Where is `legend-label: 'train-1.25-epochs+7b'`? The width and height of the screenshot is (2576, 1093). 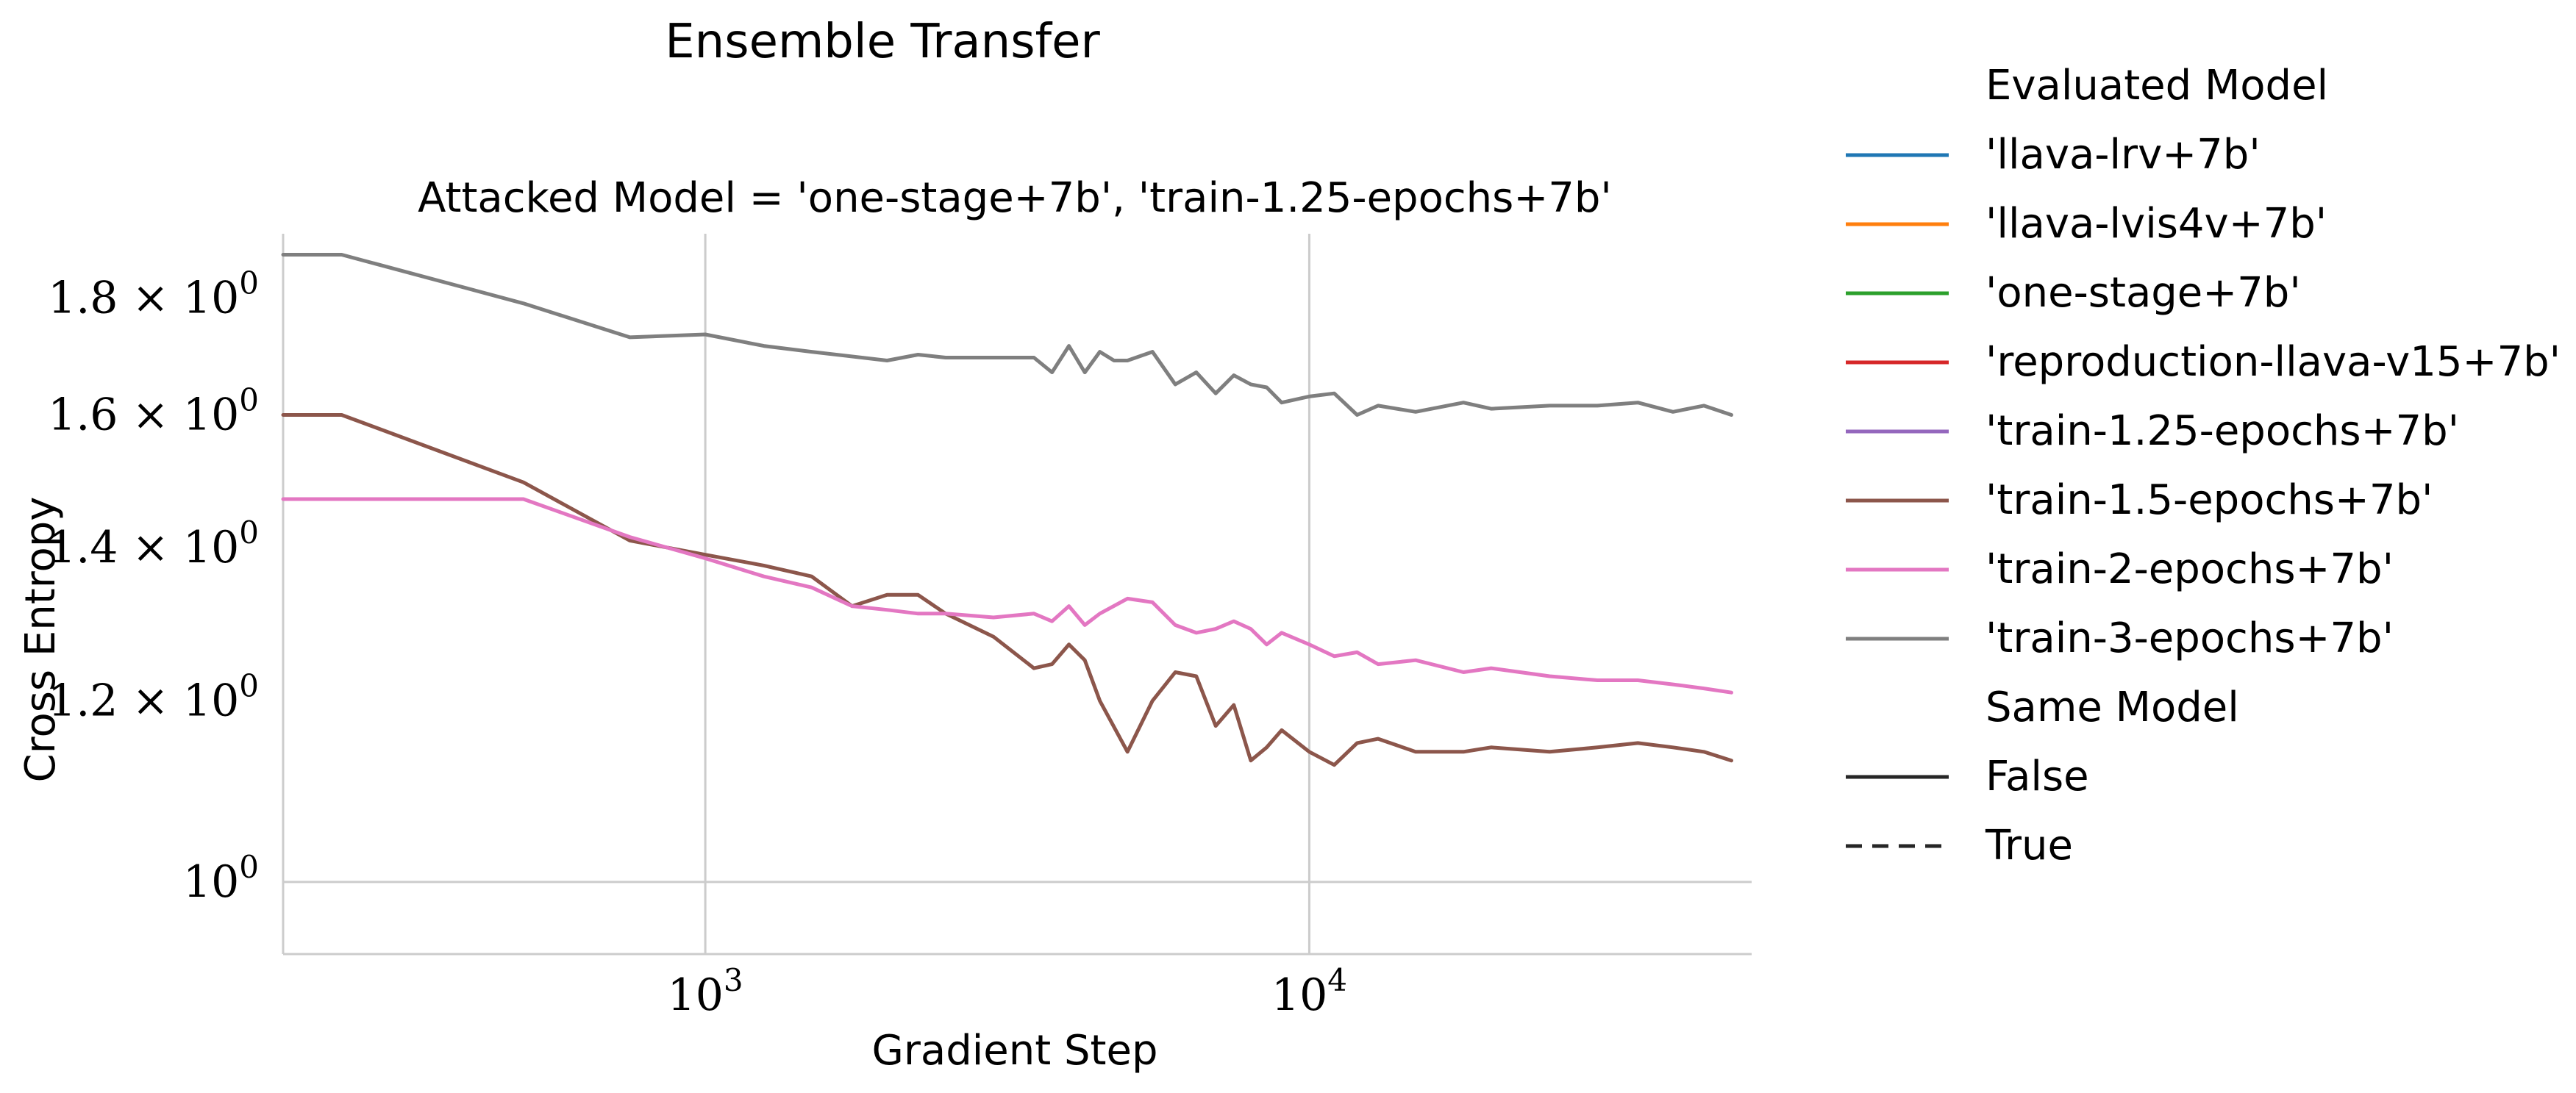
legend-label: 'train-1.25-epochs+7b' is located at coordinates (2222, 431).